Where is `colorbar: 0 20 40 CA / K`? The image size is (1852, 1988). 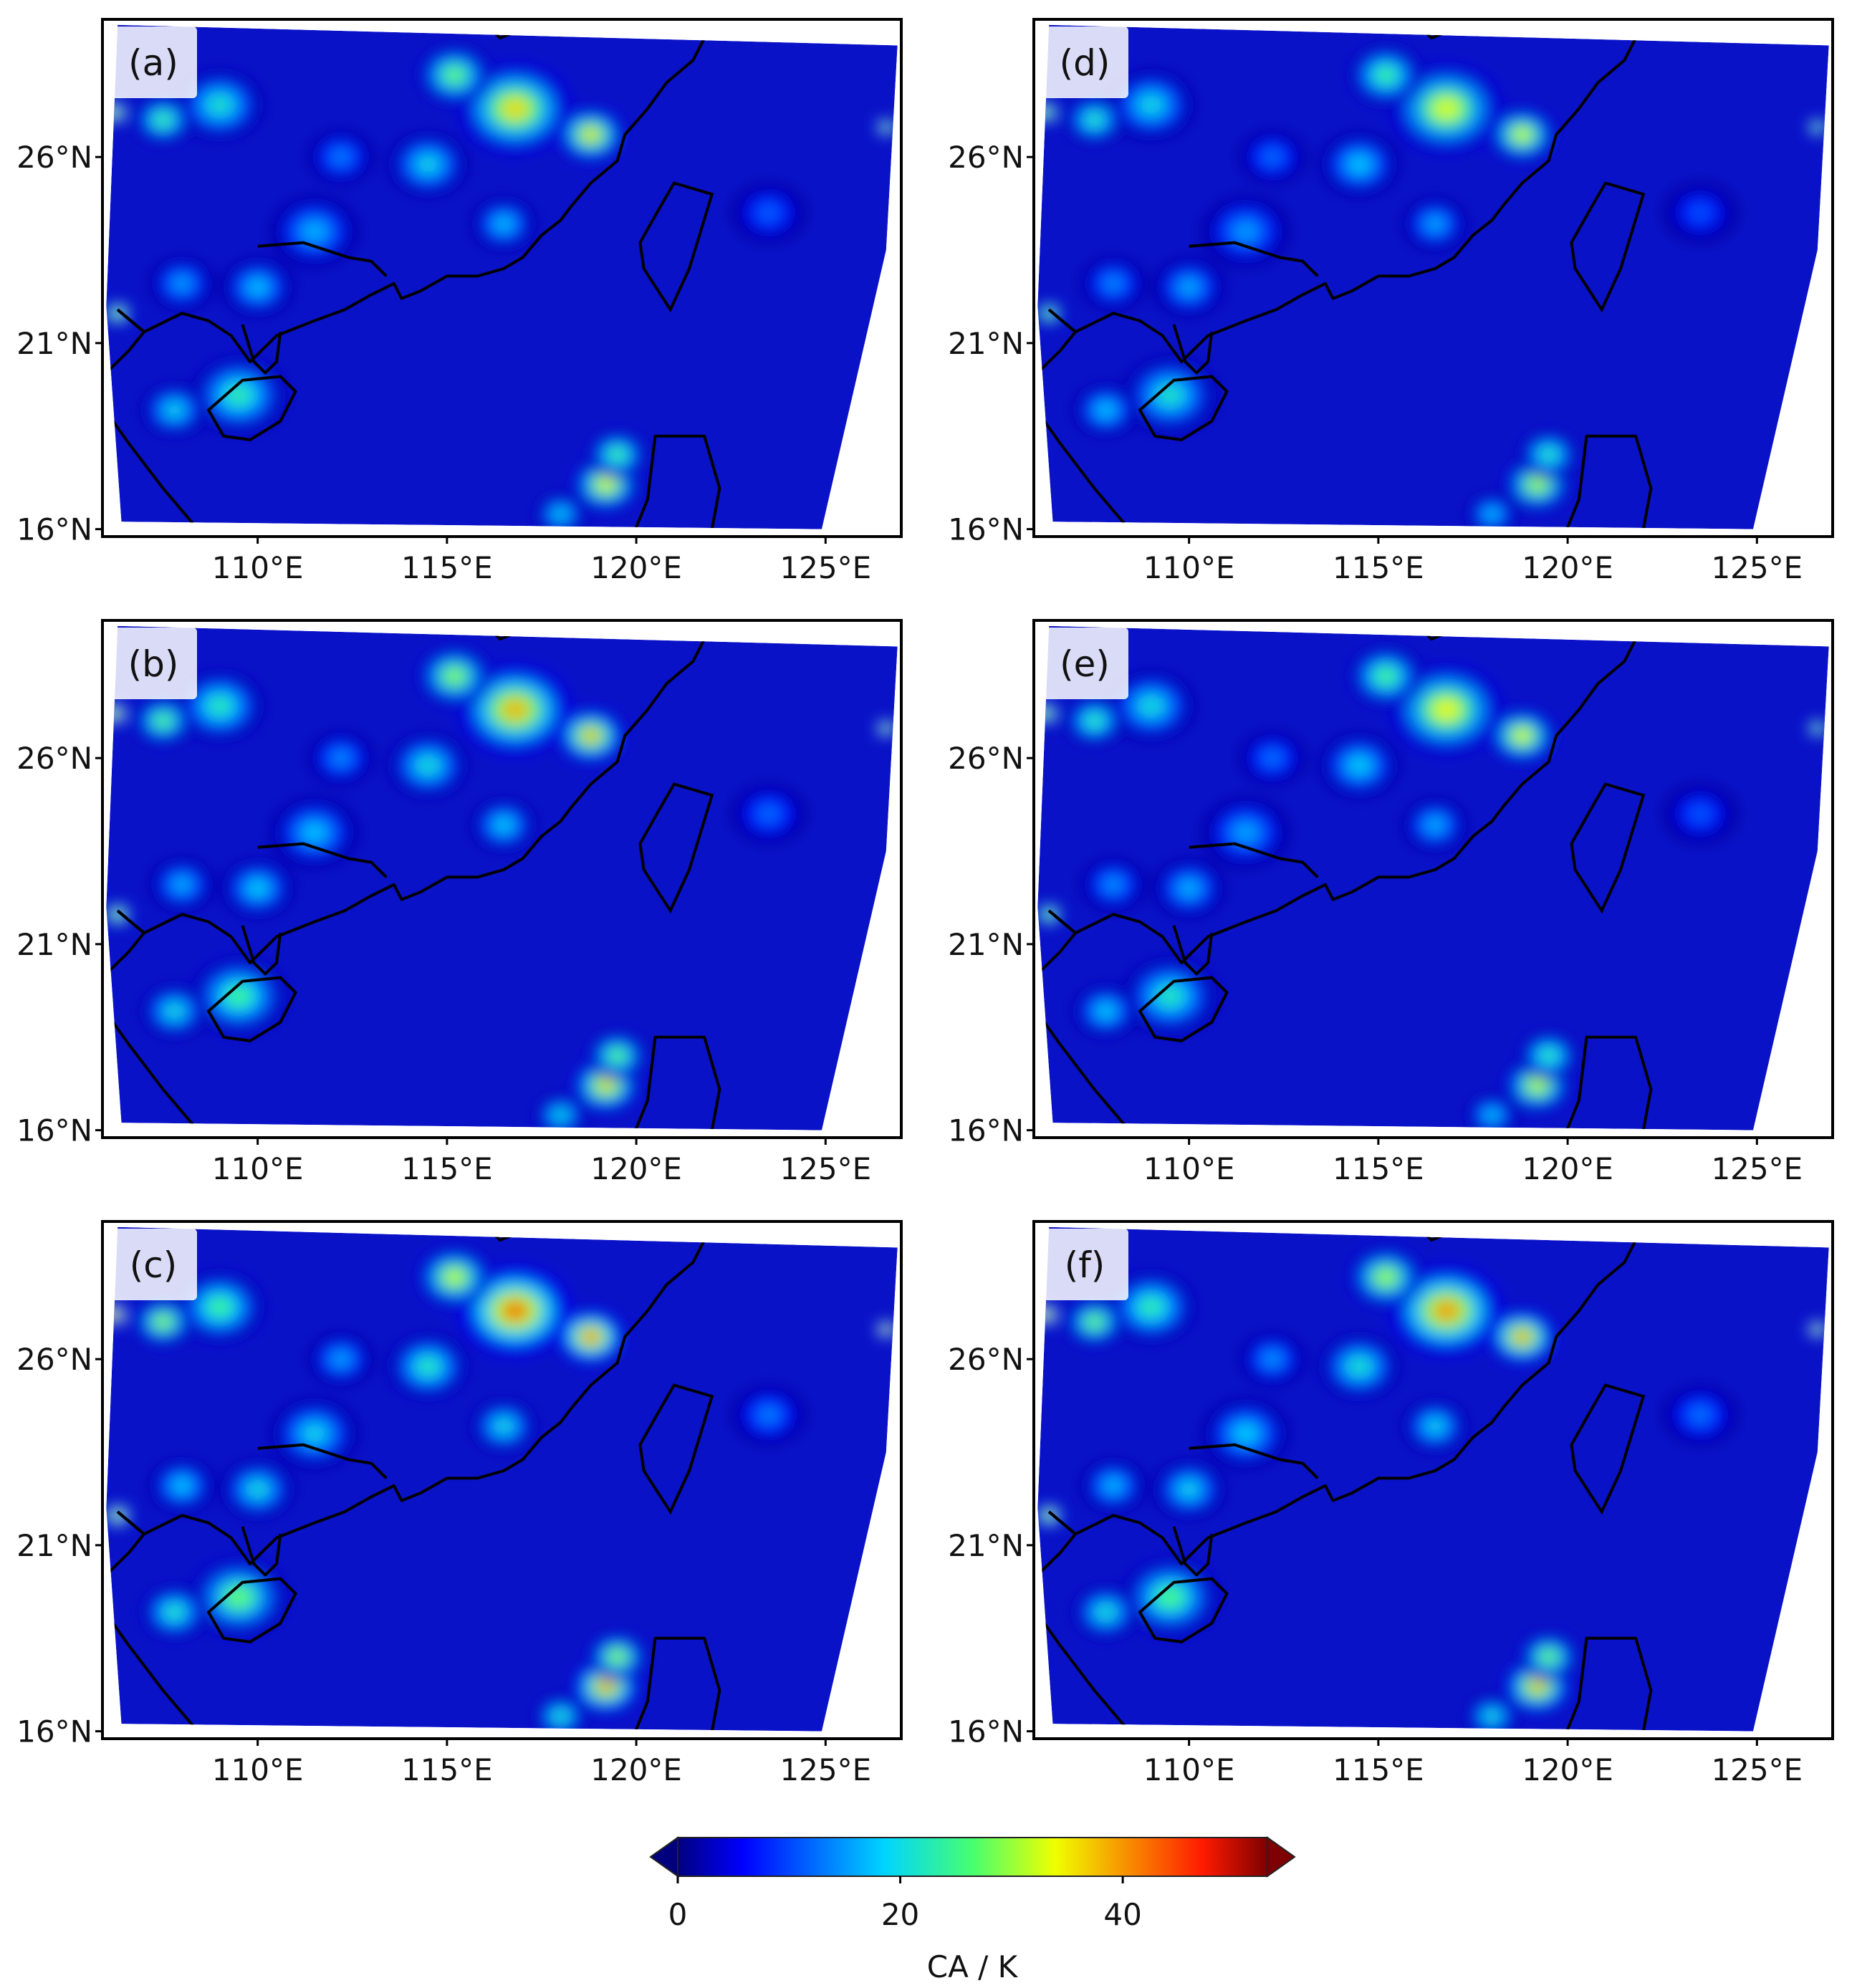 colorbar: 0 20 40 CA / K is located at coordinates (972, 1910).